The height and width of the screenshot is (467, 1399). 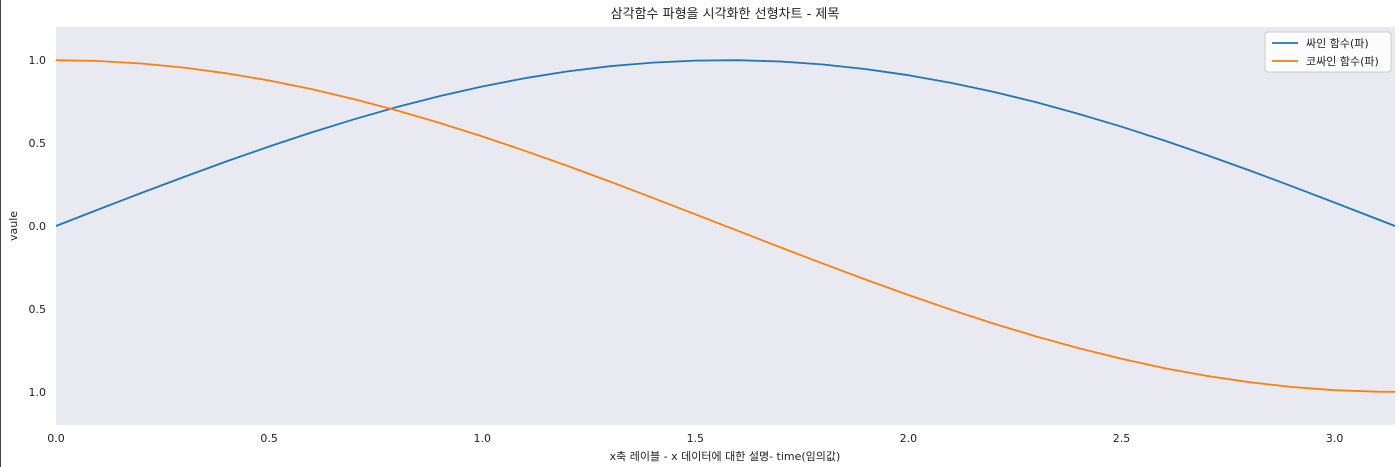 I want to click on legend-label-sine: 싸인 함수(파), so click(x=1337, y=43).